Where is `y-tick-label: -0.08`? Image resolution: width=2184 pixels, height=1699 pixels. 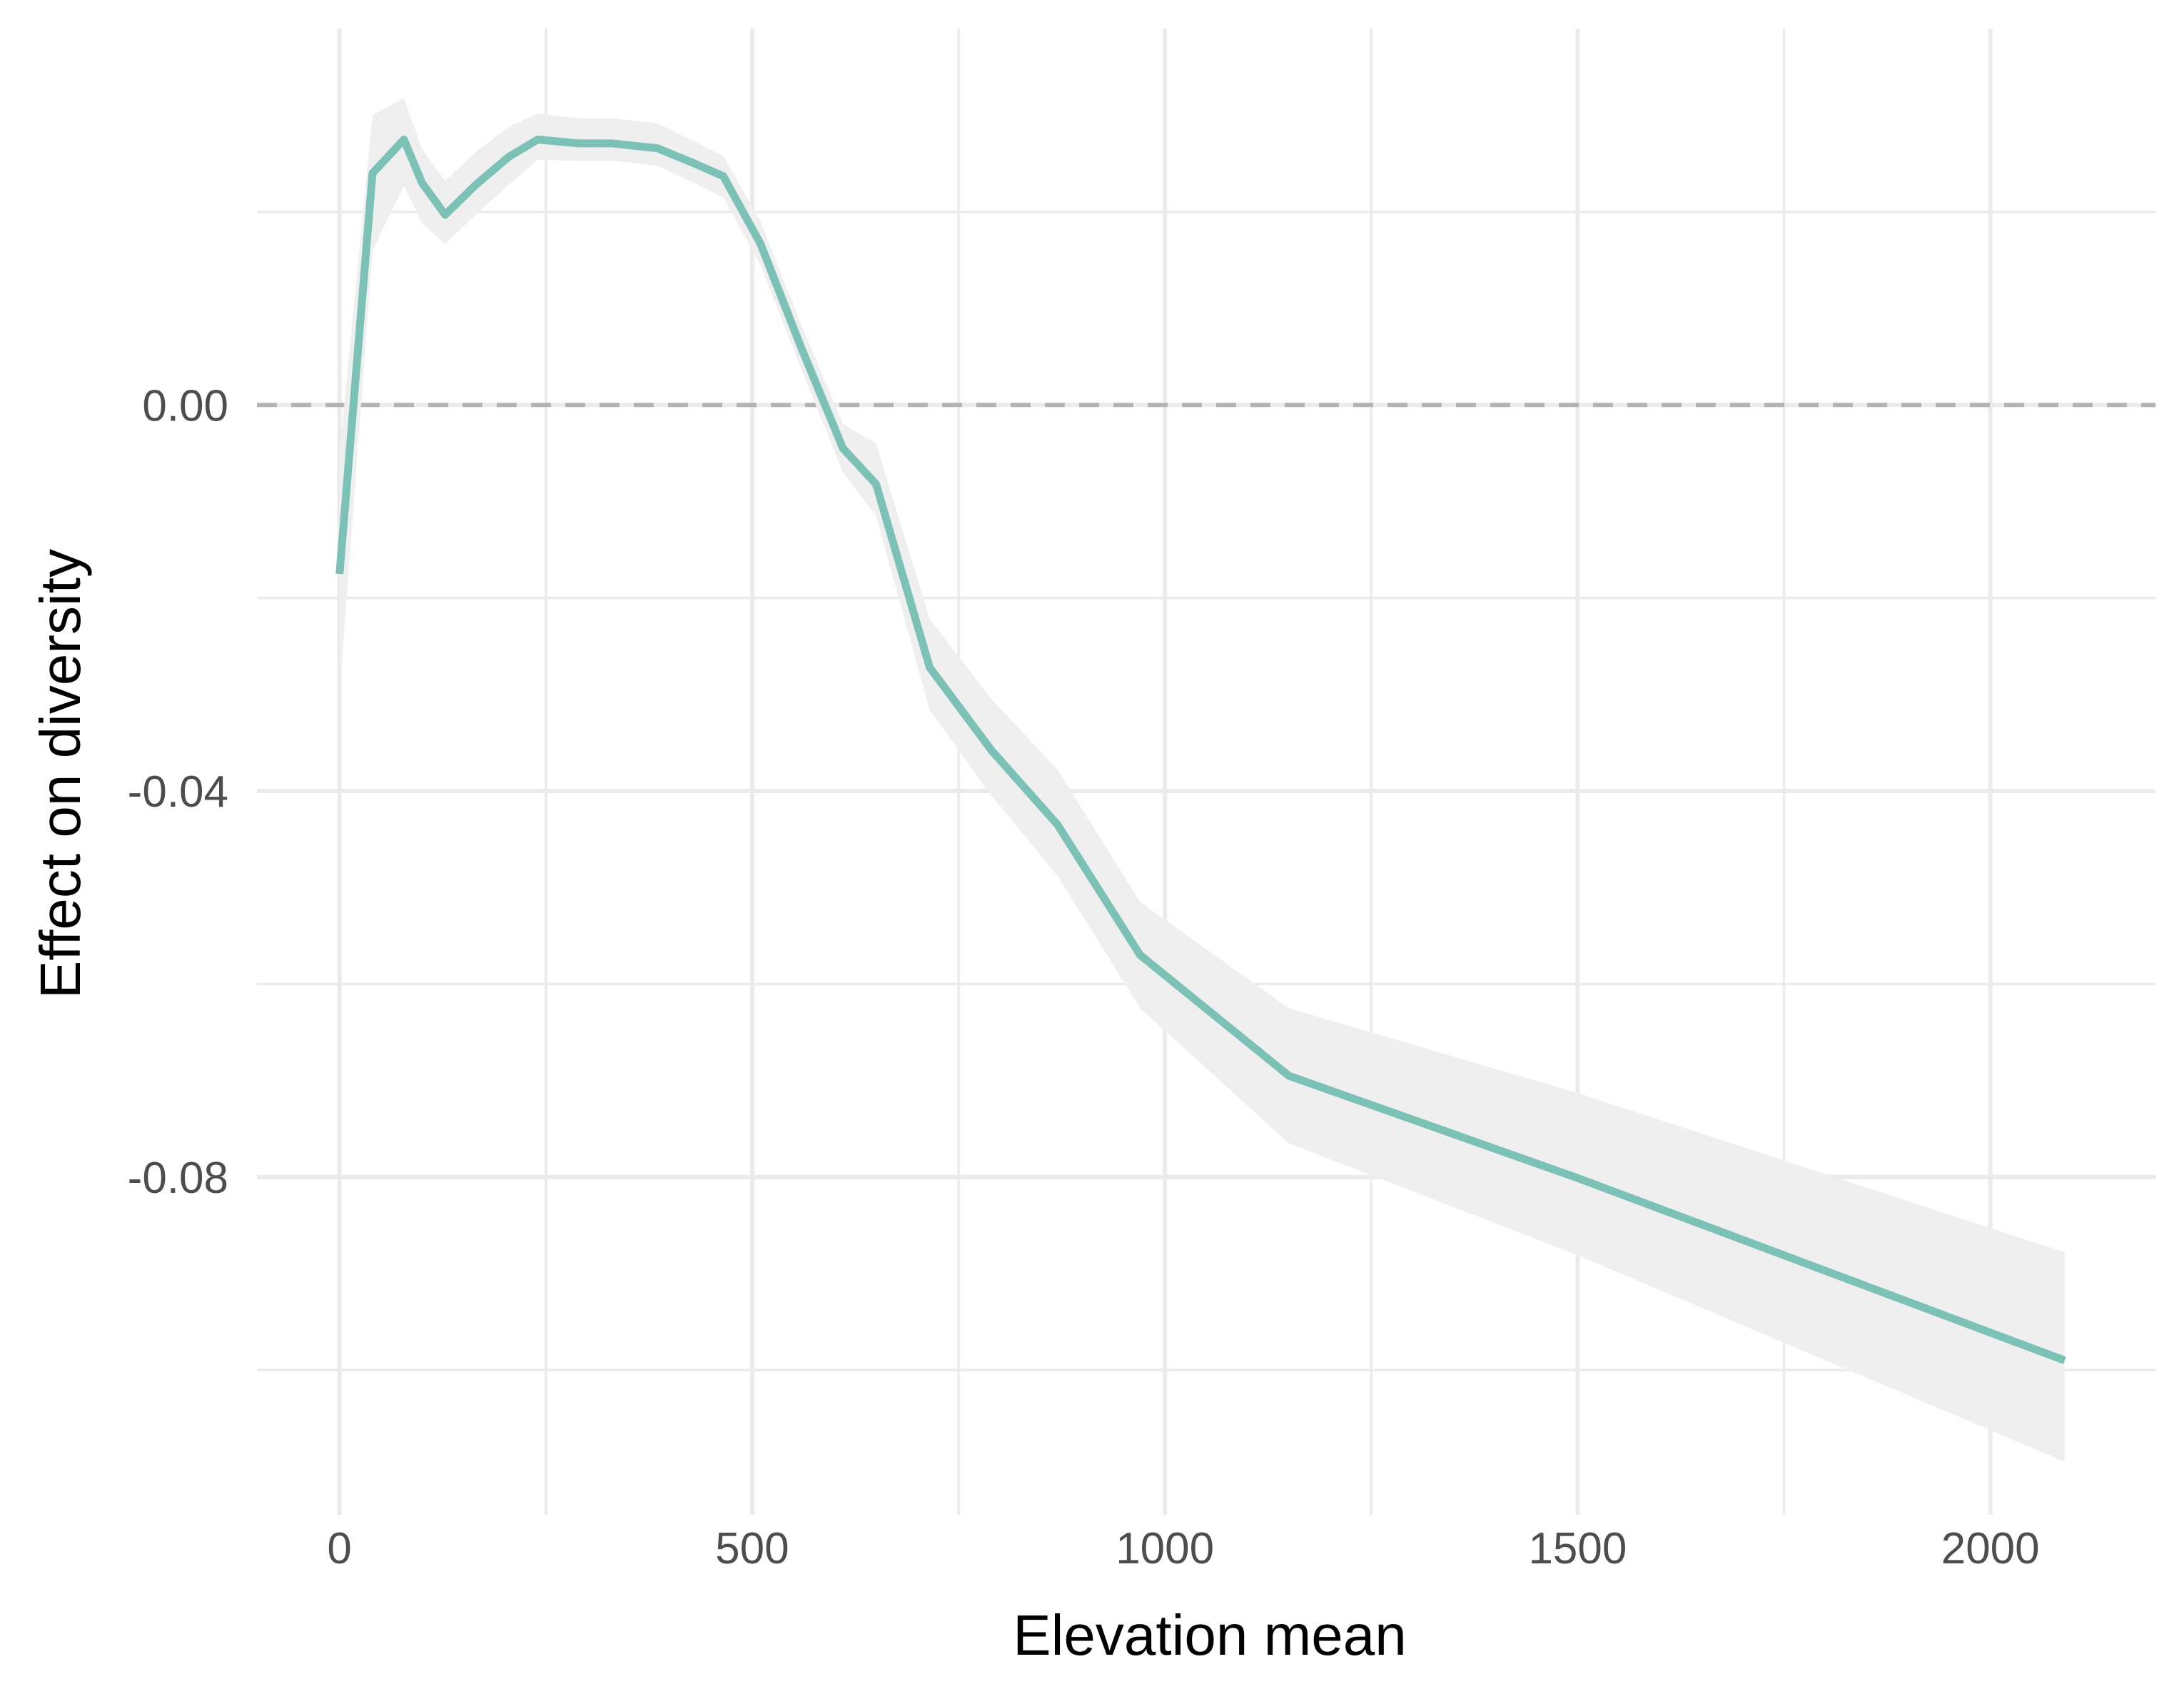
y-tick-label: -0.08 is located at coordinates (178, 1178).